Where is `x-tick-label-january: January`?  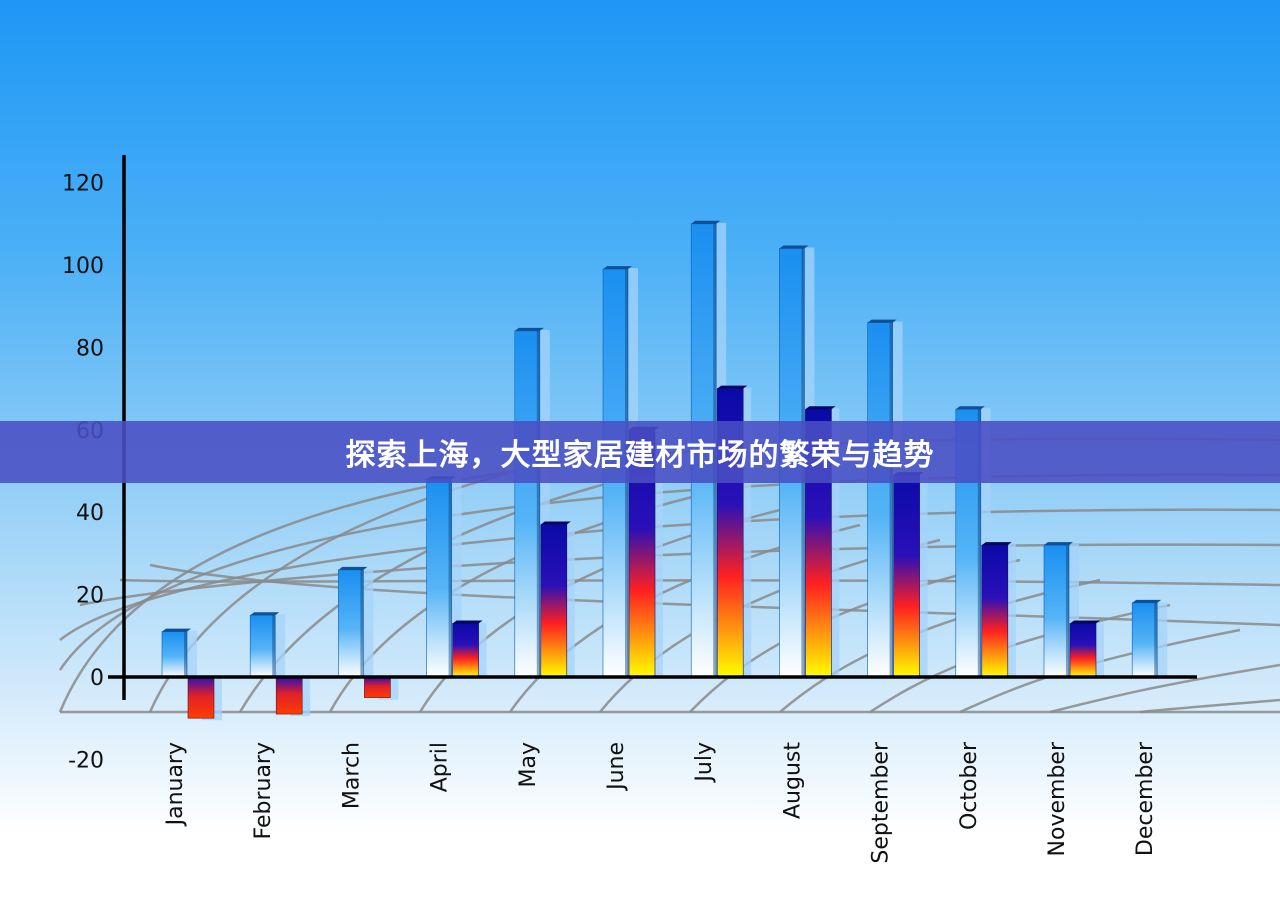 x-tick-label-january: January is located at coordinates (175, 784).